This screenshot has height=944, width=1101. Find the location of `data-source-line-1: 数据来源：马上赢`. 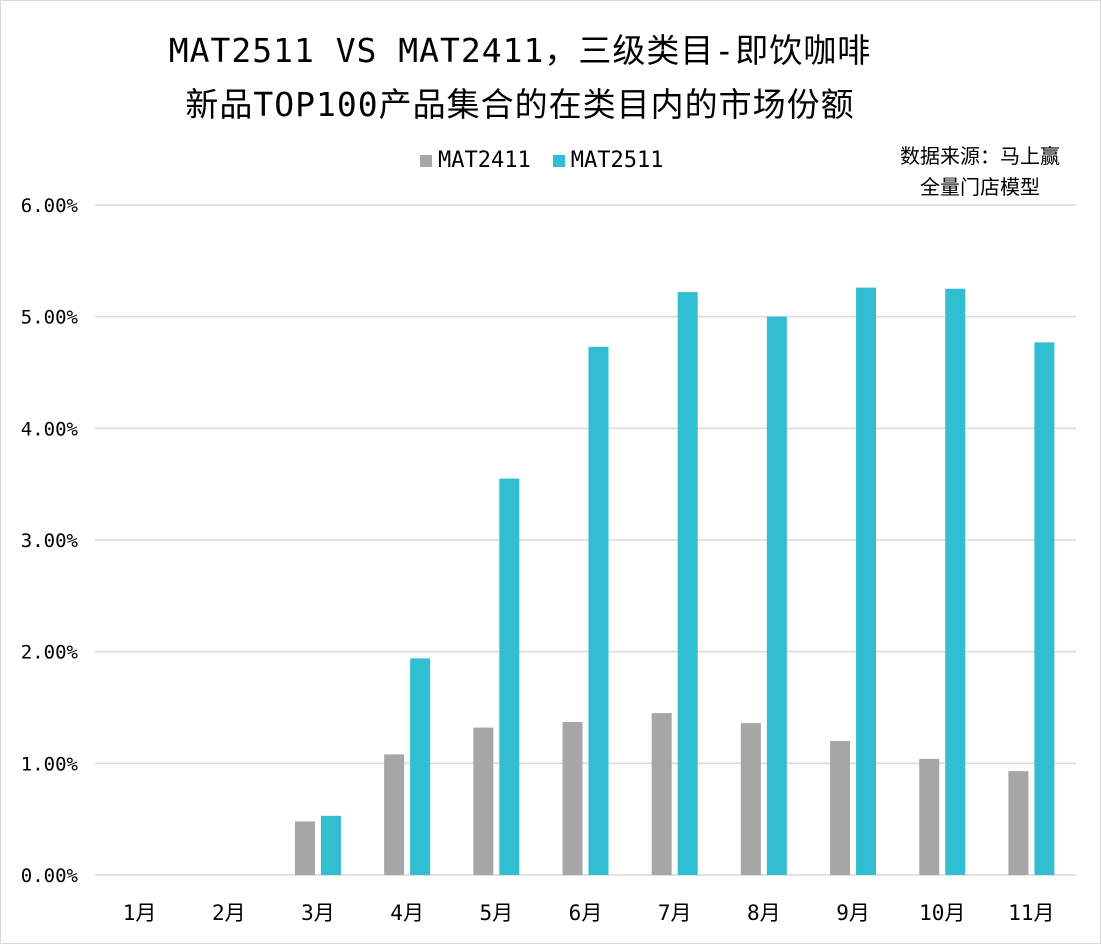

data-source-line-1: 数据来源：马上赢 is located at coordinates (980, 156).